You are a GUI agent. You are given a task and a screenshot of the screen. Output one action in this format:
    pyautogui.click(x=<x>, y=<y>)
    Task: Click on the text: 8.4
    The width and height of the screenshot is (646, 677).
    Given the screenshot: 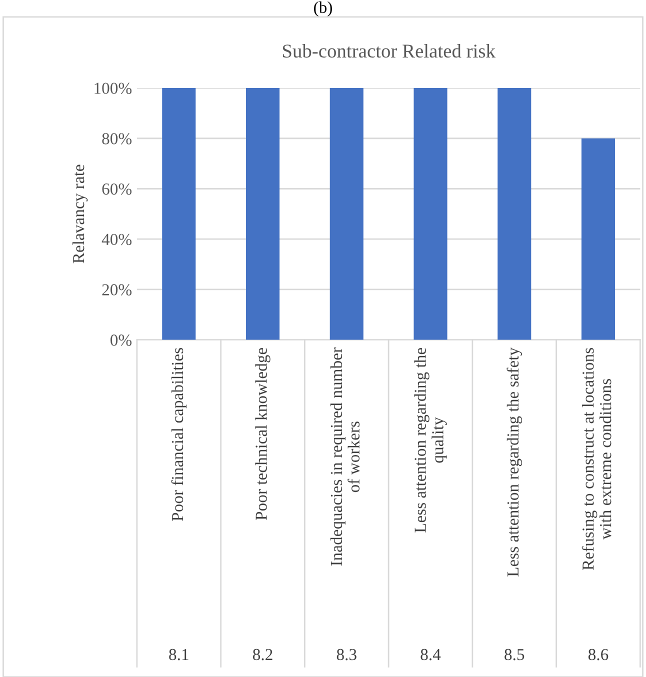 What is the action you would take?
    pyautogui.click(x=430, y=654)
    